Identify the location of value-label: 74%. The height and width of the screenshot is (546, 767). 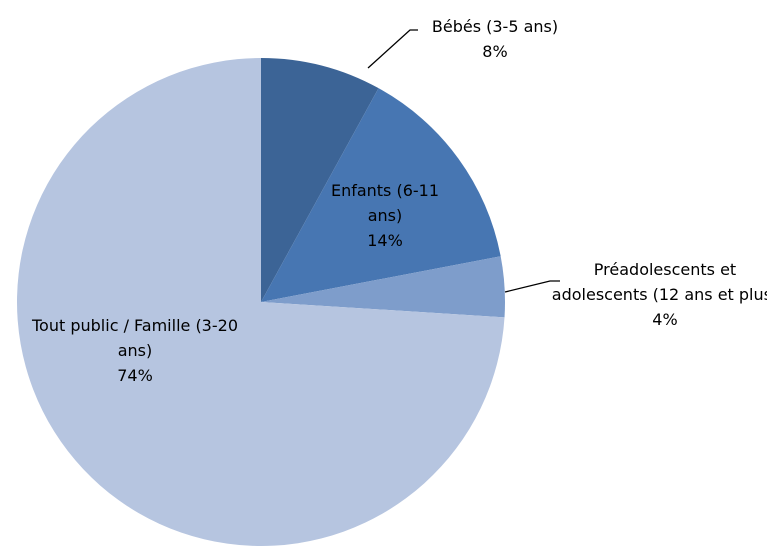
(135, 375).